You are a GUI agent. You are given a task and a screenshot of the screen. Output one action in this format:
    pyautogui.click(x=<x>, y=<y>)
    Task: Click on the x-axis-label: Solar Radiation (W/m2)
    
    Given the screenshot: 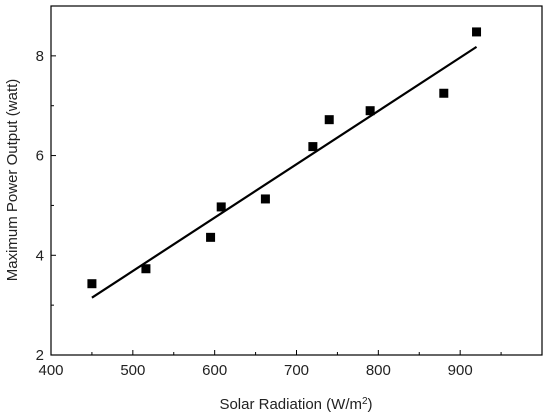 What is the action you would take?
    pyautogui.click(x=295, y=405)
    